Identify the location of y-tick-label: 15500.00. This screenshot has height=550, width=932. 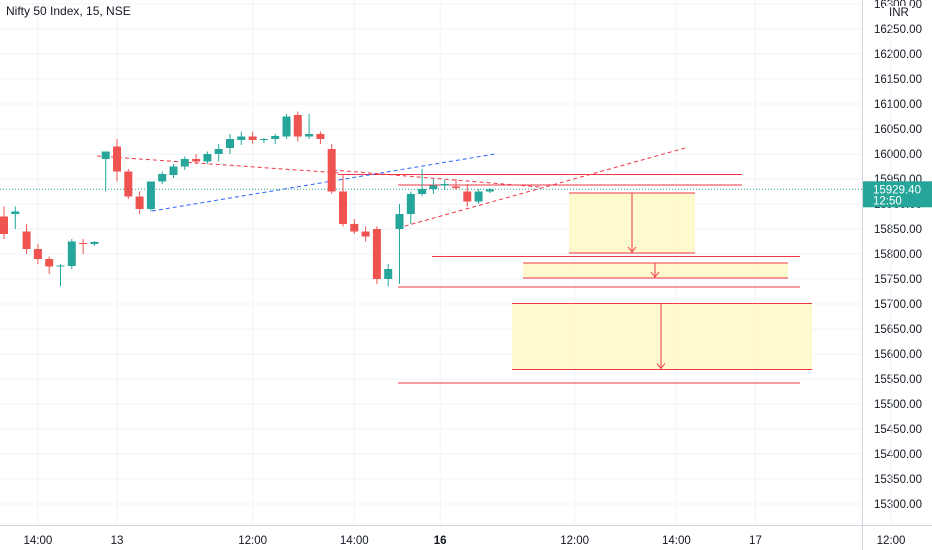
(898, 405).